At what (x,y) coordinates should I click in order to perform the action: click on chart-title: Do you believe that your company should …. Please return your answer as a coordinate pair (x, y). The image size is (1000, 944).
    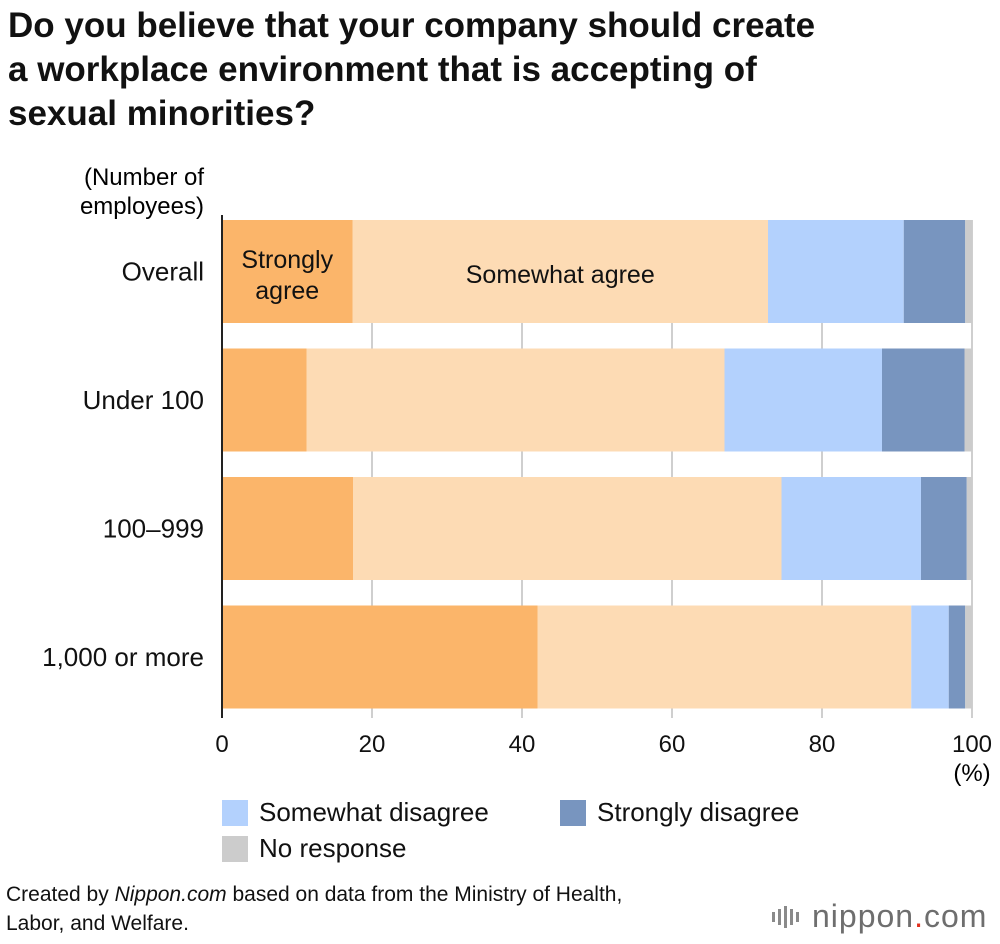
    Looking at the image, I should click on (500, 70).